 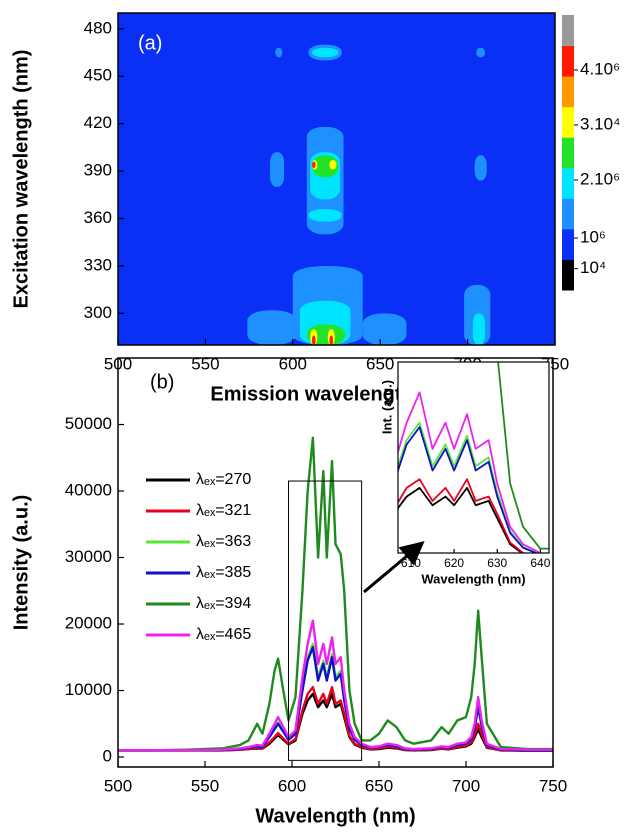 What do you see at coordinates (88, 423) in the screenshot?
I see `y-tick-label: 50000` at bounding box center [88, 423].